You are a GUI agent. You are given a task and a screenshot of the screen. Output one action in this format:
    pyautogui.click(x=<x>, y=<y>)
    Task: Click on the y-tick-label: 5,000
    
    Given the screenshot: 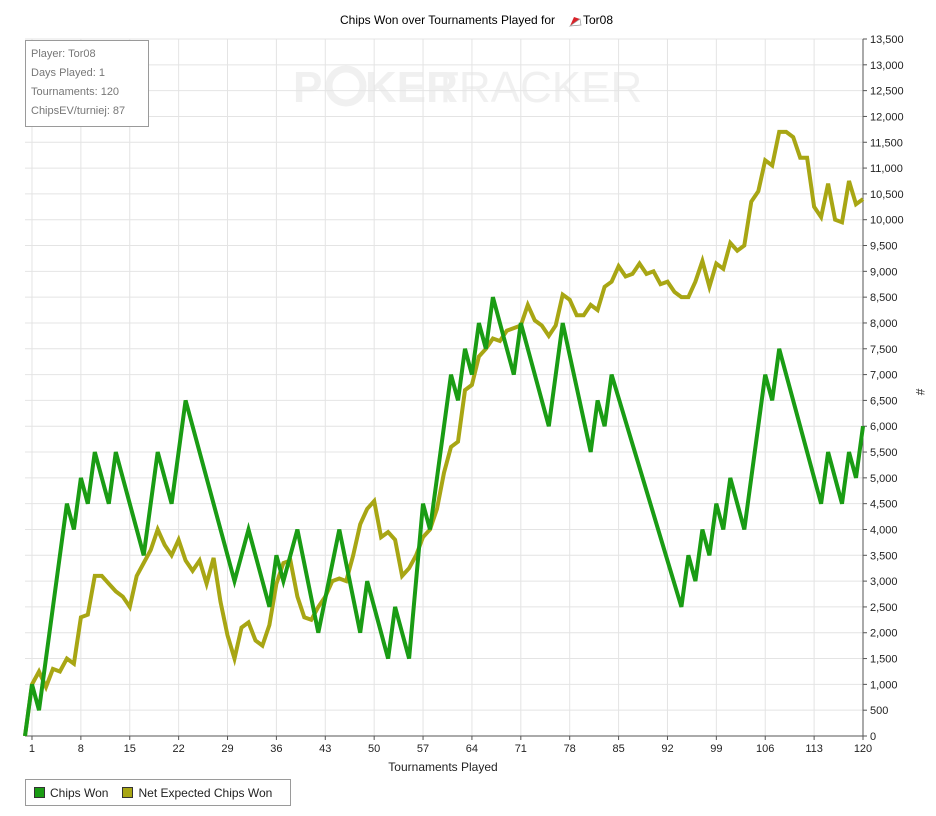 What is the action you would take?
    pyautogui.click(x=884, y=479)
    